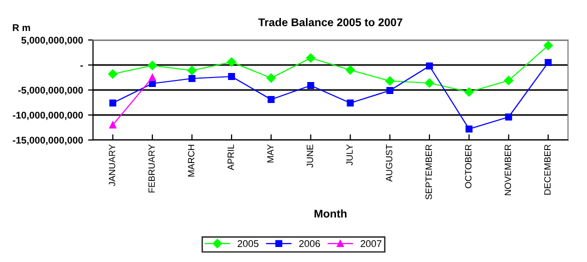  What do you see at coordinates (47, 116) in the screenshot?
I see `y-tick-label: -10,000,000,000` at bounding box center [47, 116].